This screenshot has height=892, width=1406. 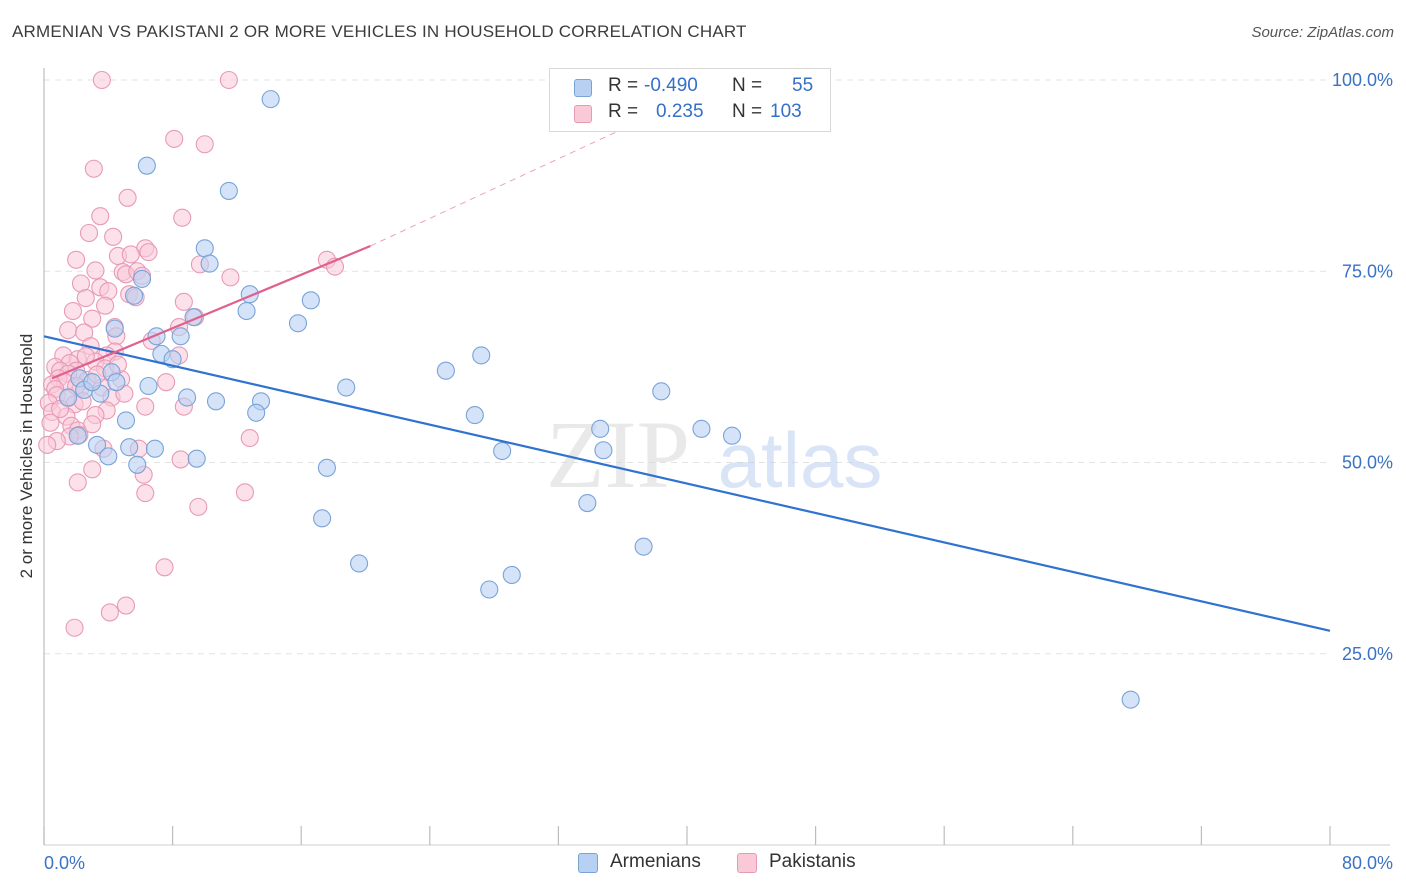 I want to click on x-tick-label: 0.0%, so click(x=64, y=863).